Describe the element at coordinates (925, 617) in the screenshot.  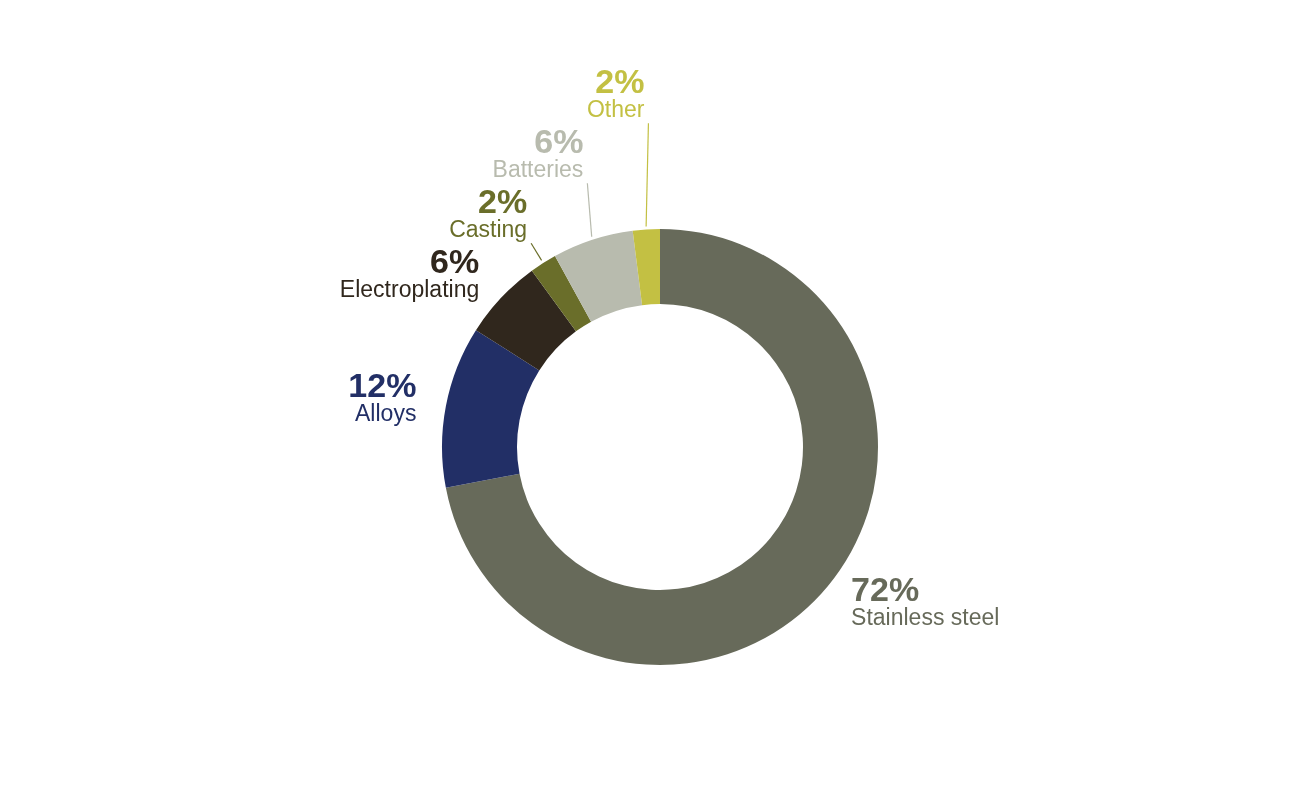
I see `slice-label: Stainless steel` at that location.